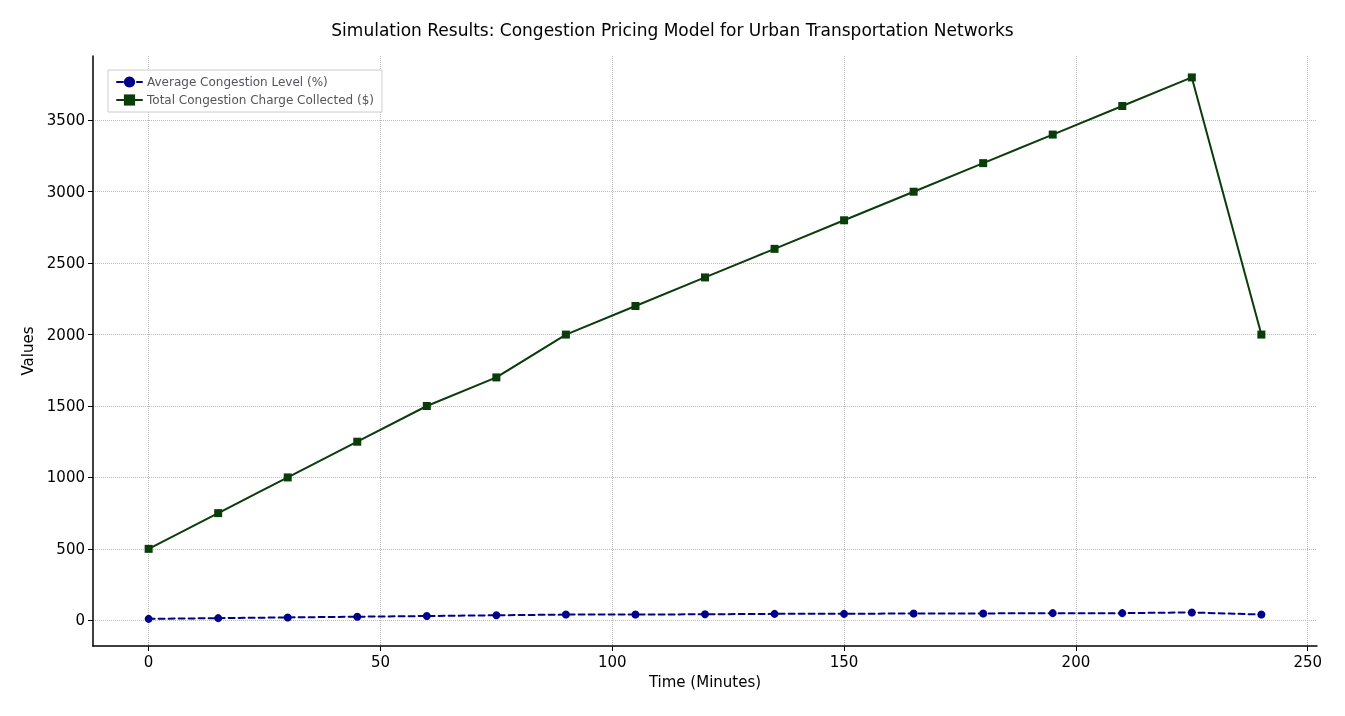 This screenshot has width=1345, height=716. Describe the element at coordinates (65, 406) in the screenshot. I see `y-tick-label: 1500` at that location.